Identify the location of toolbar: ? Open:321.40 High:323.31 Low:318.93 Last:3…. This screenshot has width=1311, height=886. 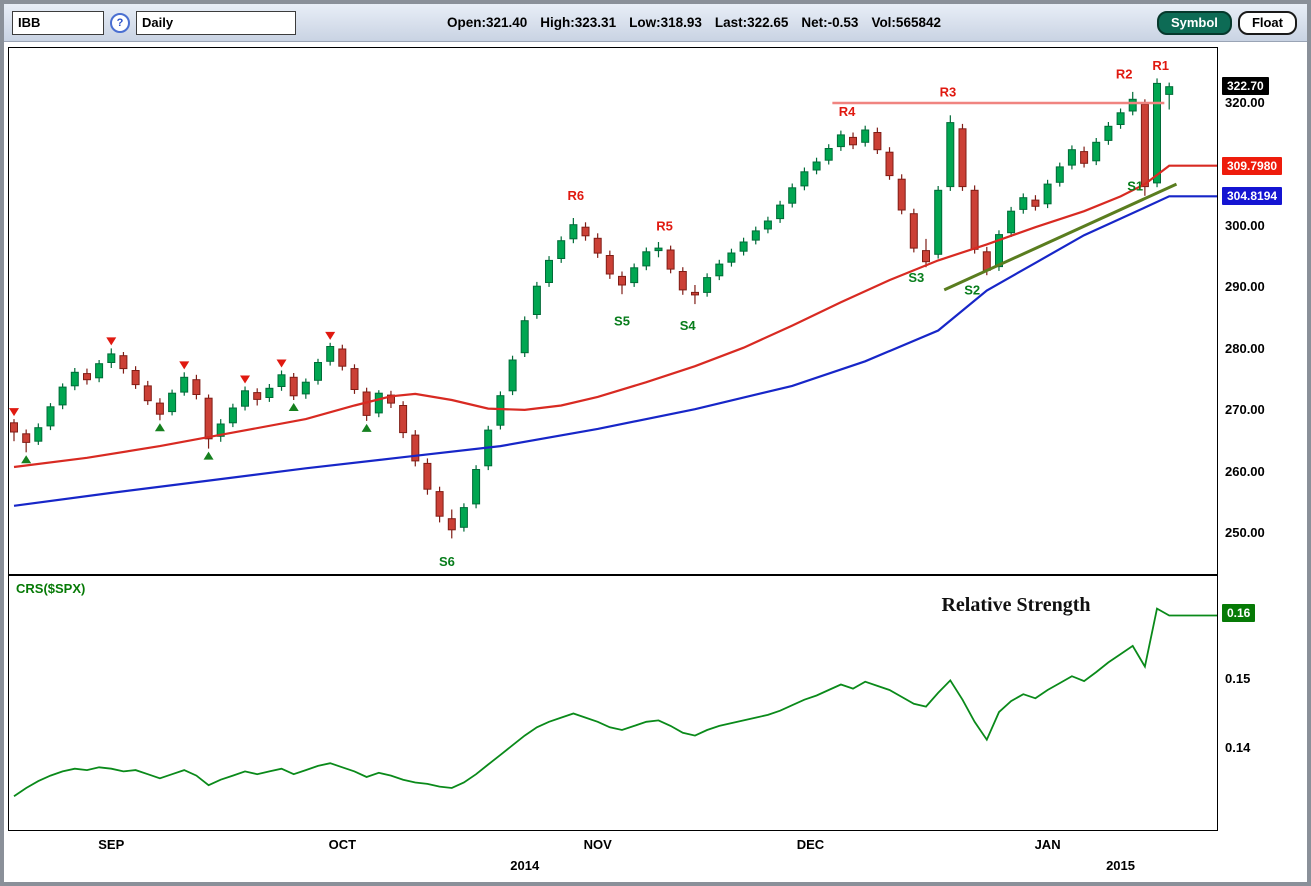
(655, 23).